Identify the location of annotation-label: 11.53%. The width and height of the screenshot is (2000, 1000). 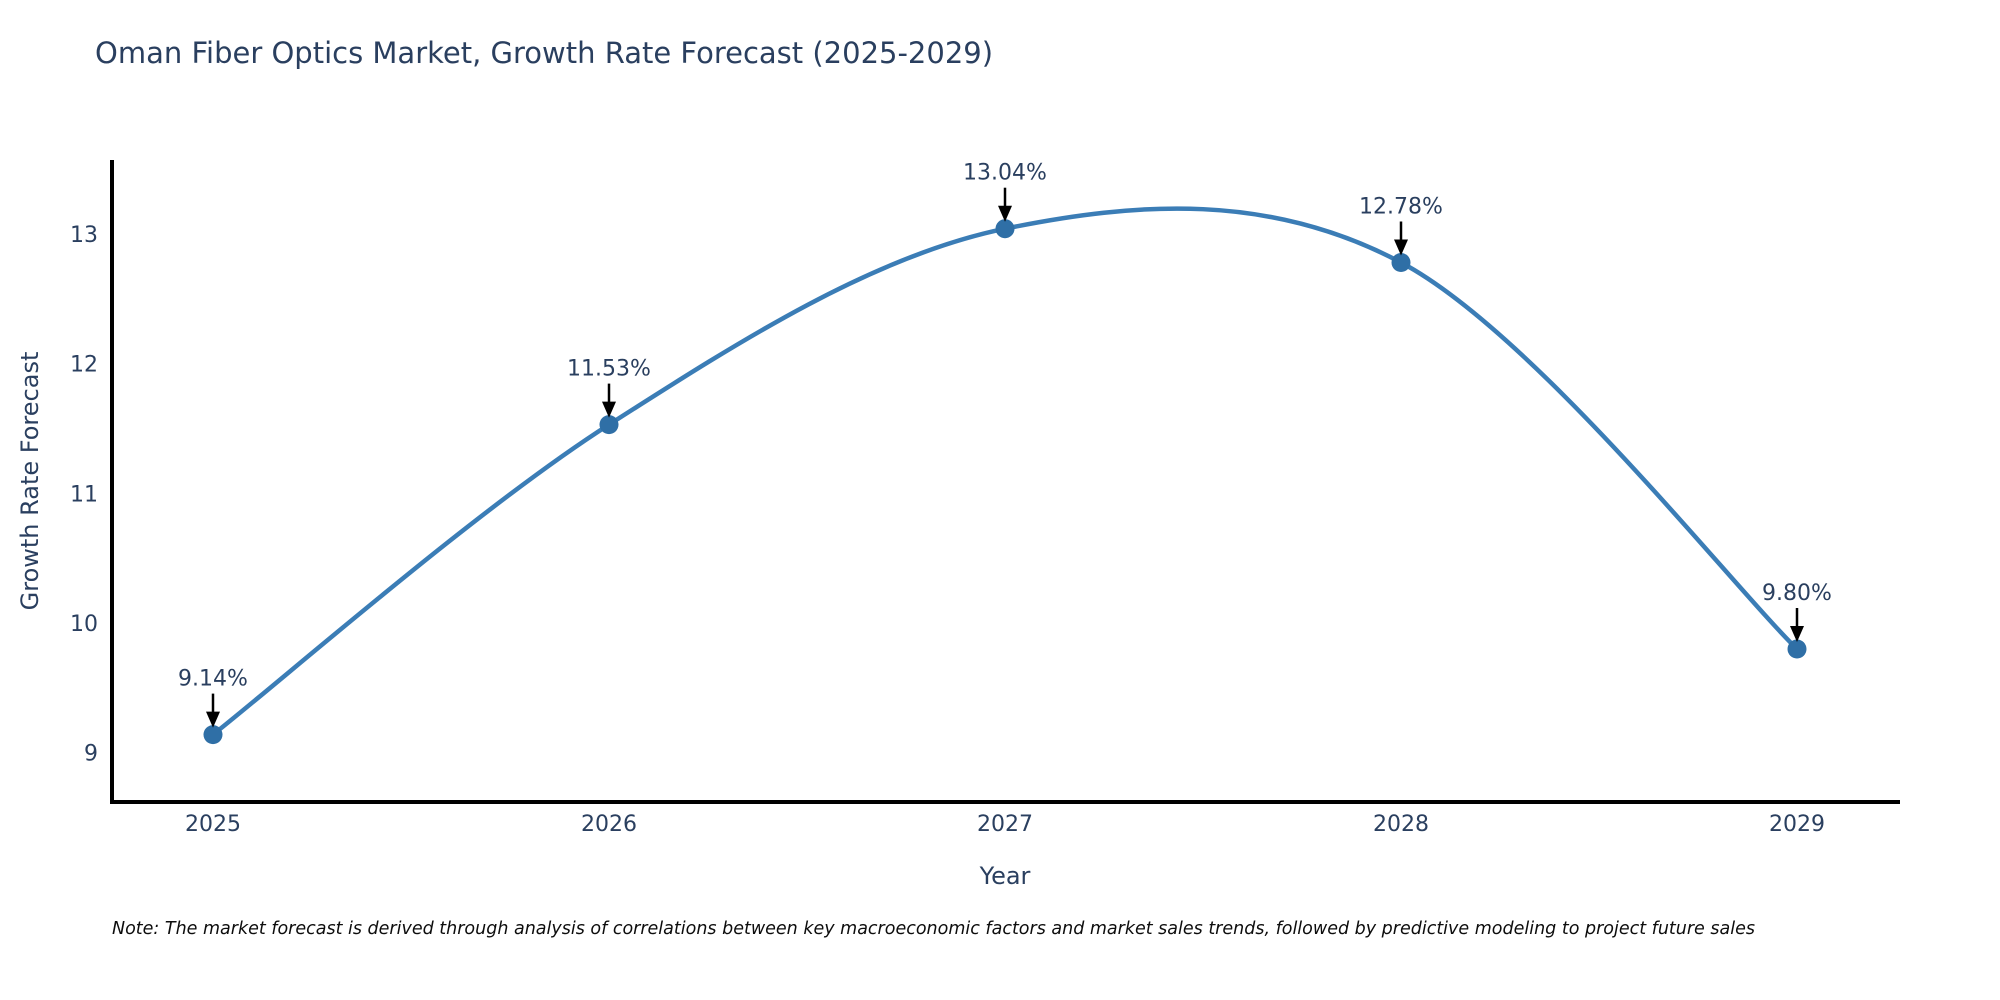
(609, 369).